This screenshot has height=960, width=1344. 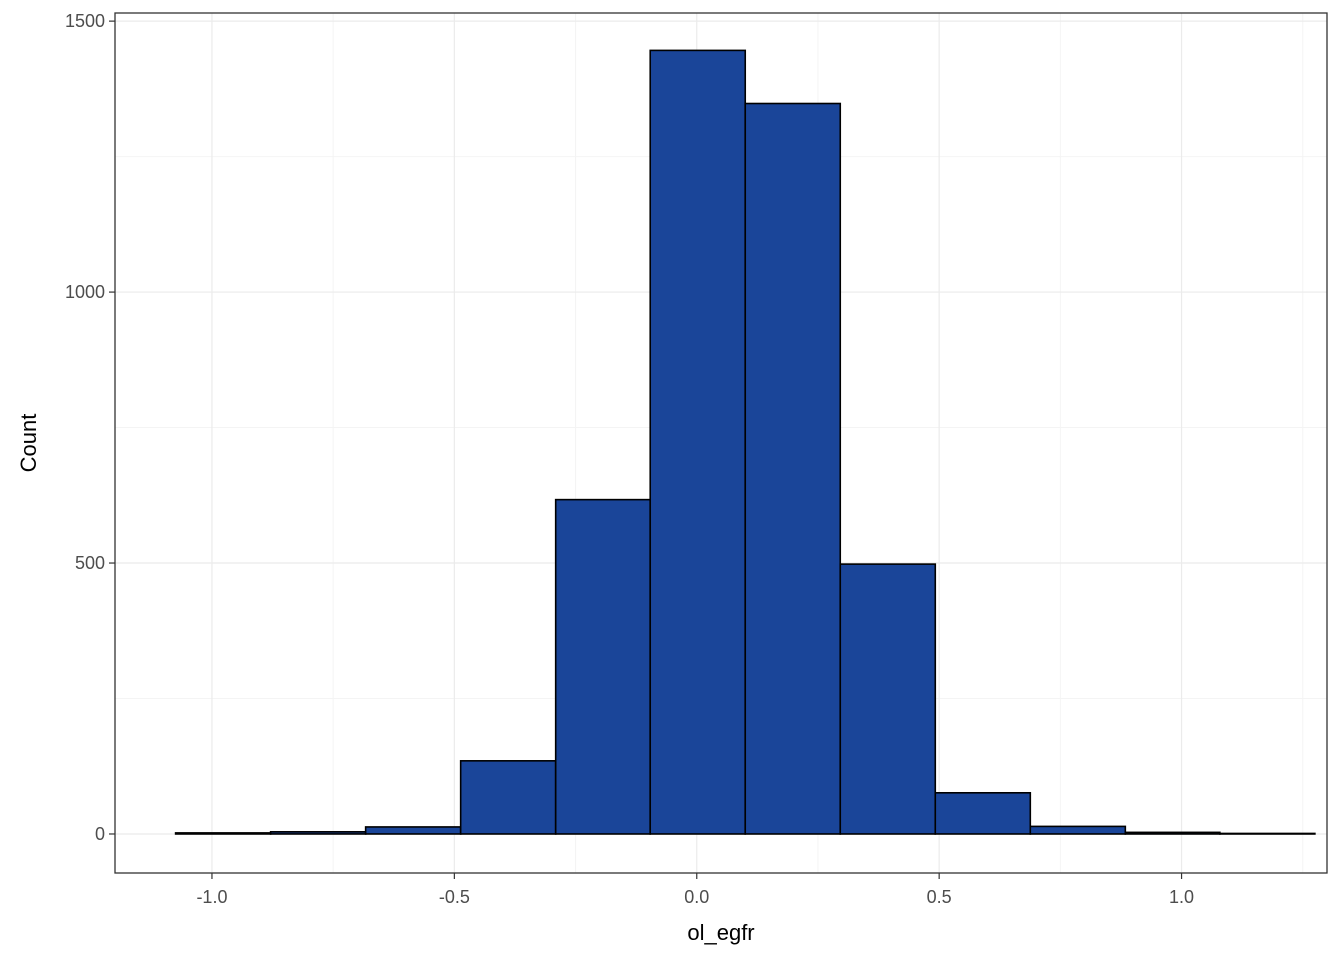 I want to click on y-tick-label: 0, so click(x=100, y=834).